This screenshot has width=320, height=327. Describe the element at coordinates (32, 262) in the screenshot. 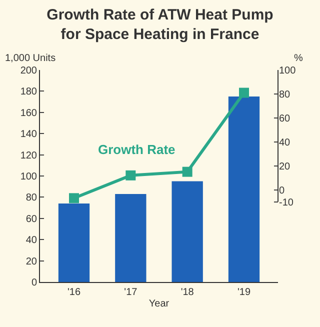

I see `y-tick-label: 20` at that location.